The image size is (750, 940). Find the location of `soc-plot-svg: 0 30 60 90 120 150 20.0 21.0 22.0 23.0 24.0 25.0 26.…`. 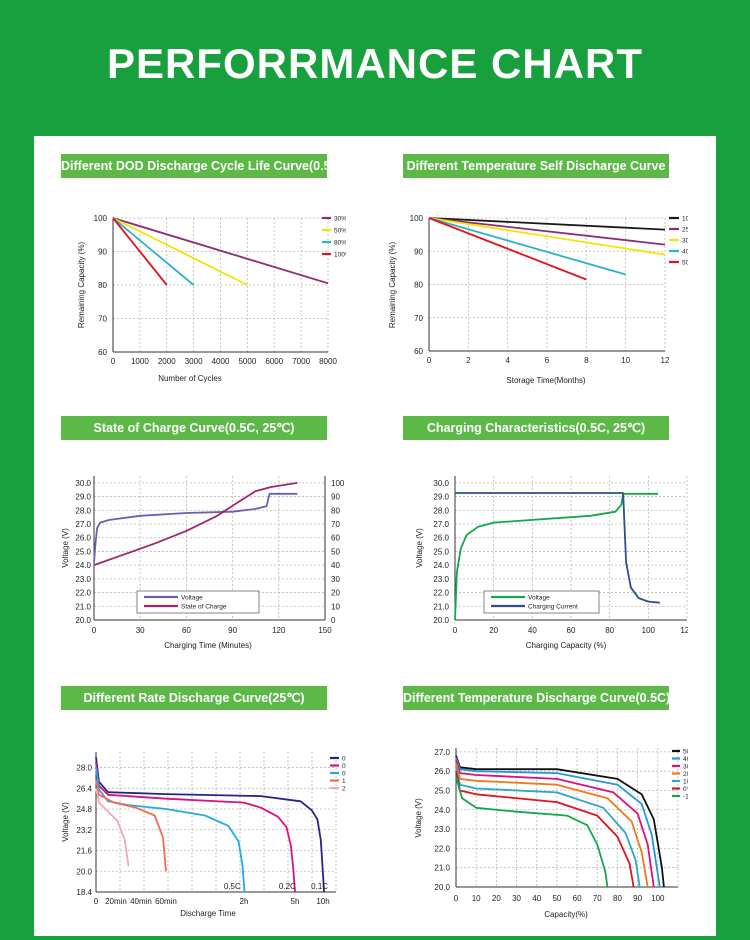

soc-plot-svg: 0 30 60 90 120 150 20.0 21.0 22.0 23.0 24.0 25.0 26.… is located at coordinates (203, 563).